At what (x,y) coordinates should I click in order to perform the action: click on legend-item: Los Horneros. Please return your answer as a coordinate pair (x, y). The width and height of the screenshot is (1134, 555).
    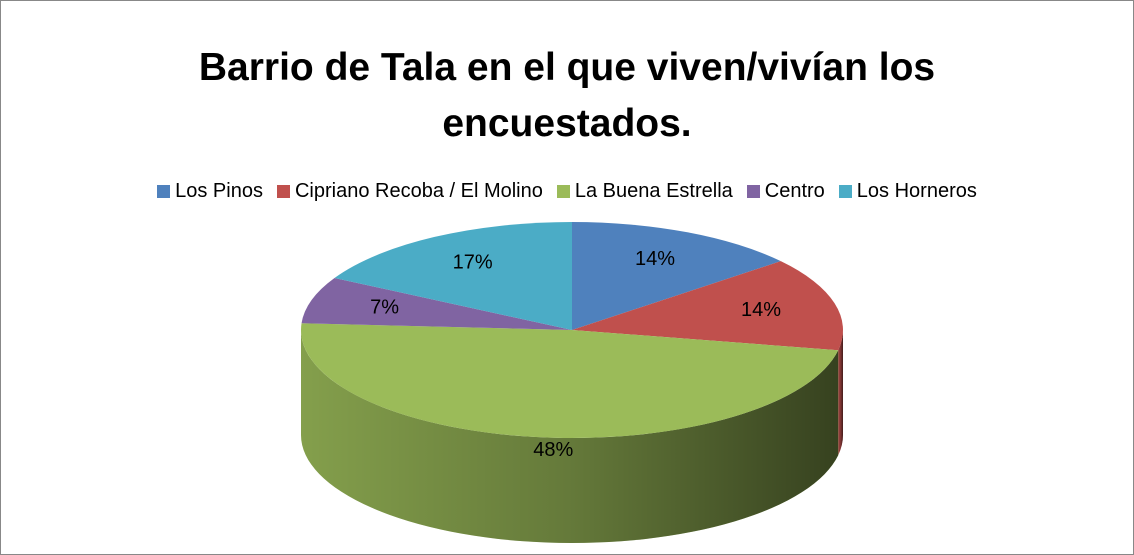
    Looking at the image, I should click on (907, 191).